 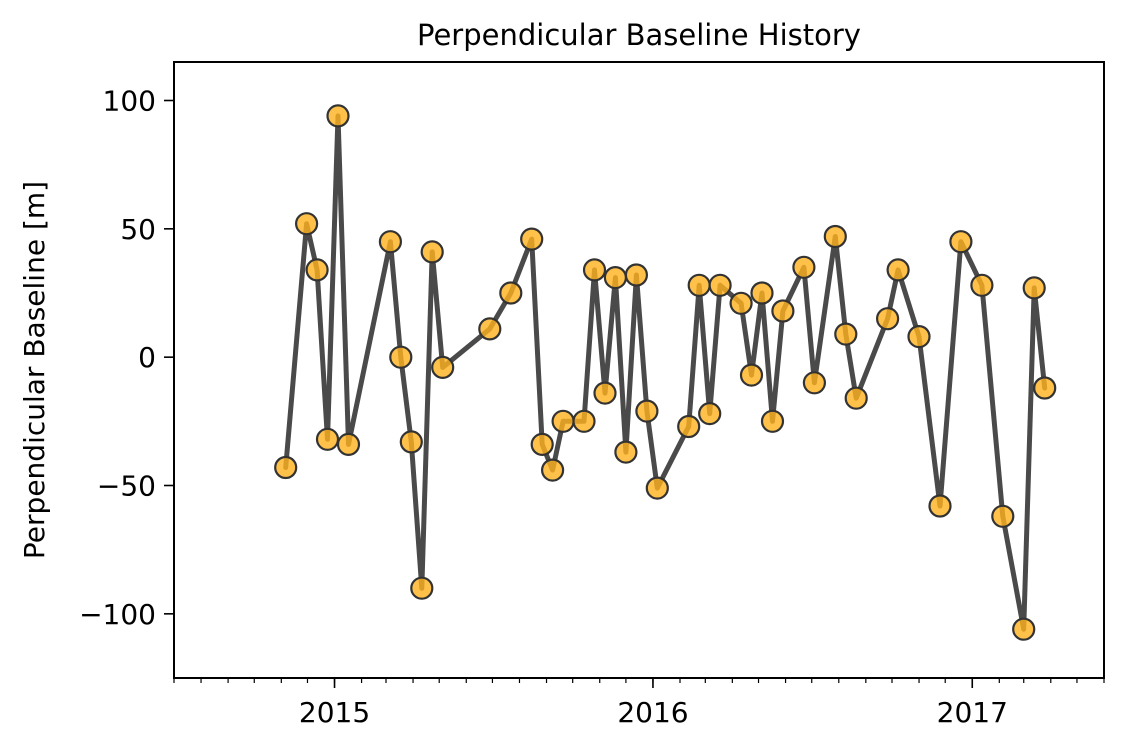 What do you see at coordinates (138, 229) in the screenshot?
I see `y-tick-label: 50` at bounding box center [138, 229].